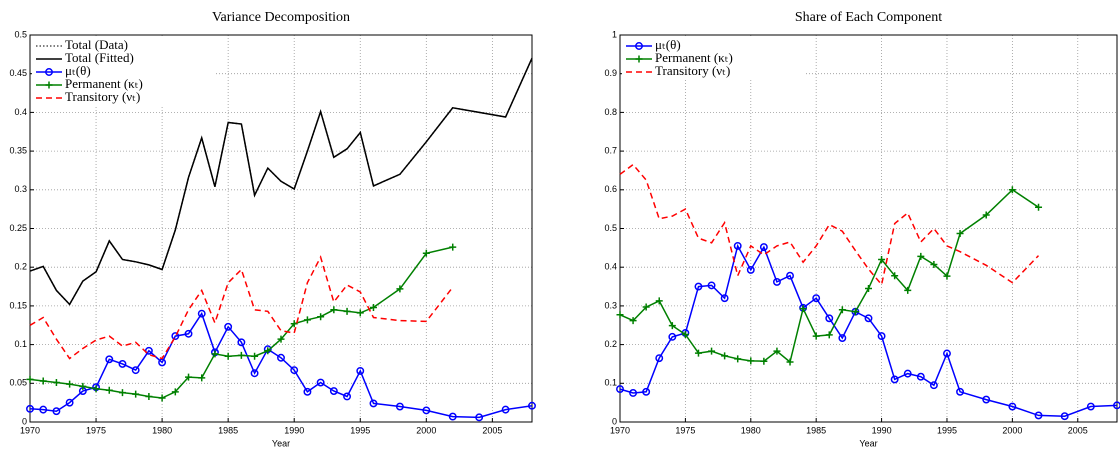 This screenshot has height=454, width=1120. I want to click on y-tick-label: 0.8, so click(610, 112).